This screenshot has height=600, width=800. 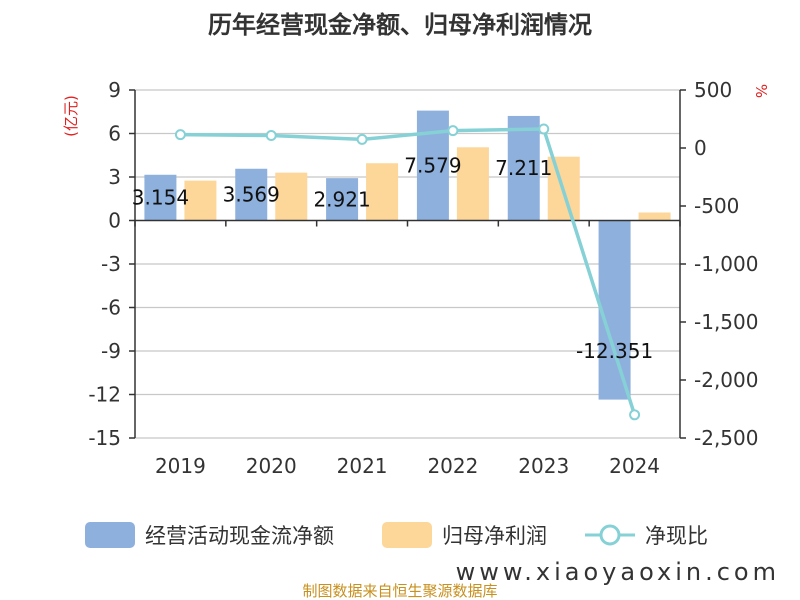 What do you see at coordinates (200, 200) in the screenshot?
I see `bar-profit-2019` at bounding box center [200, 200].